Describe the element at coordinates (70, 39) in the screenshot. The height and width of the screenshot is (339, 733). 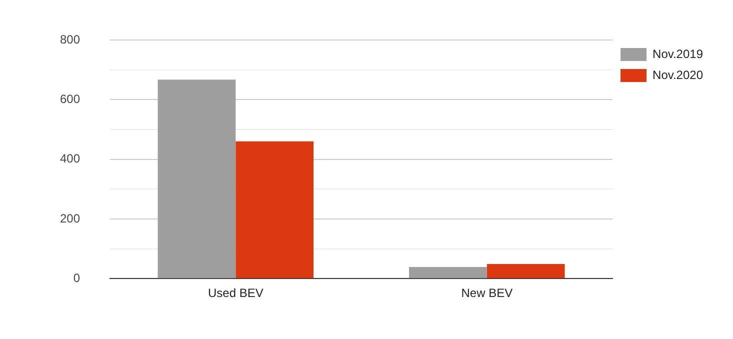
I see `y-tick-label: 800` at that location.